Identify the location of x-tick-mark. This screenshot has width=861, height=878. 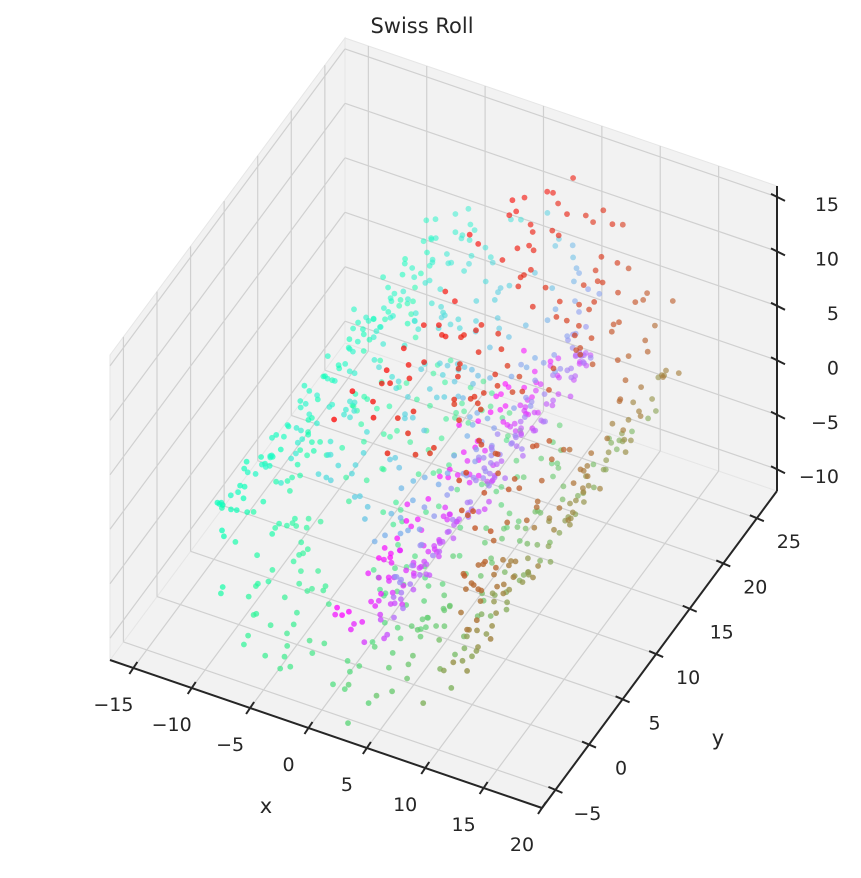
(367, 748).